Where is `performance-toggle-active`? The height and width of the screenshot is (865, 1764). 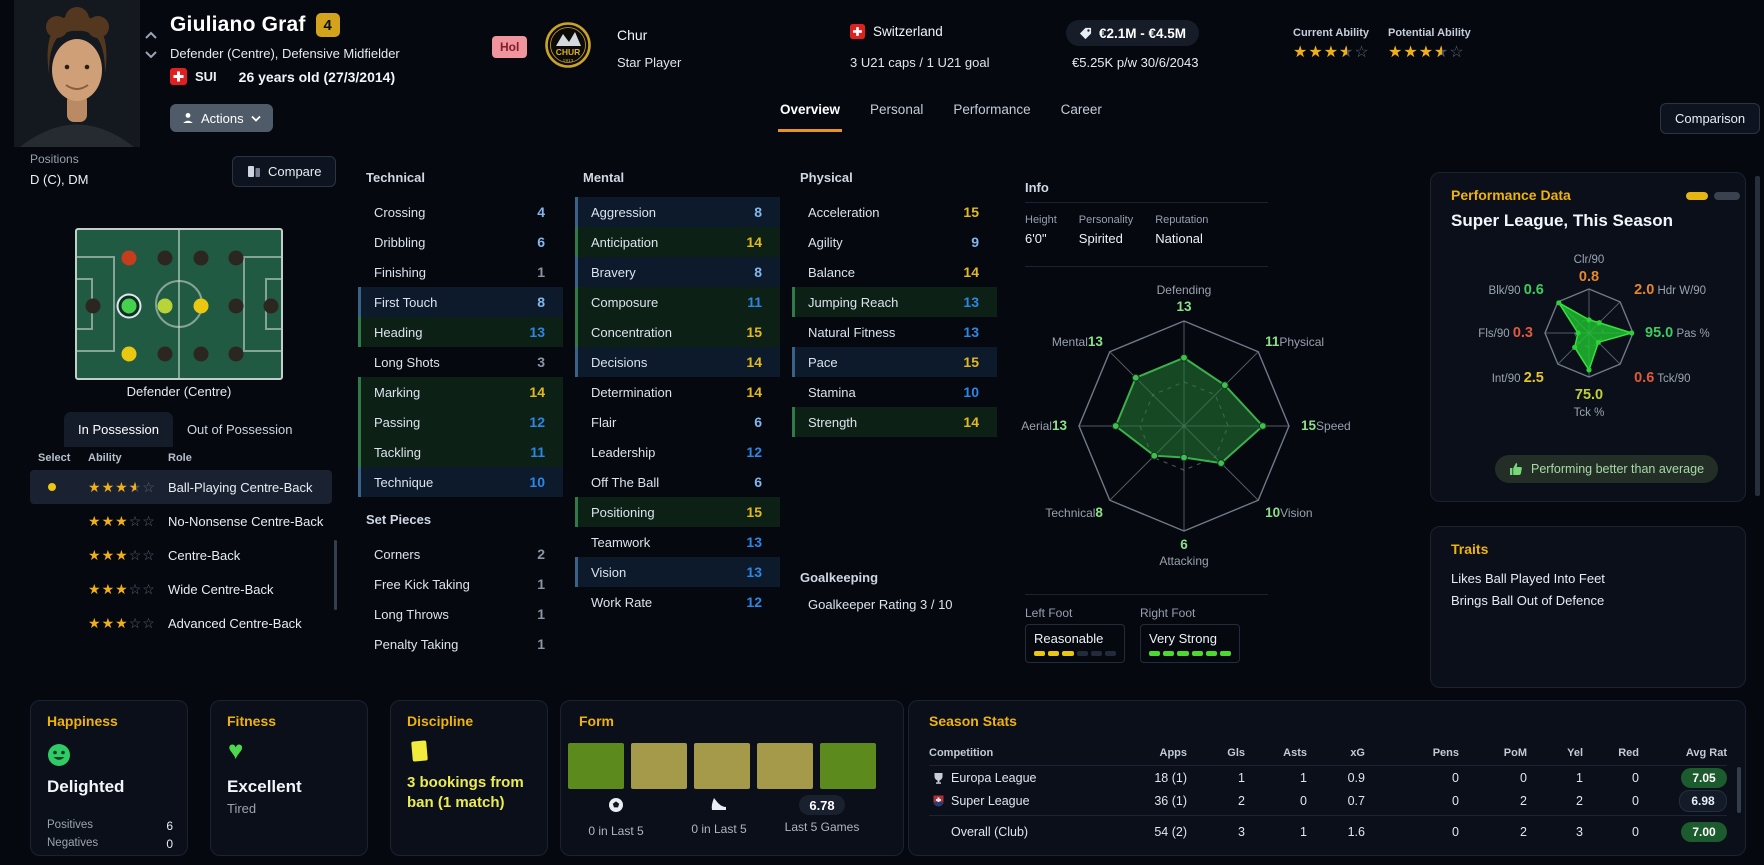 performance-toggle-active is located at coordinates (1697, 196).